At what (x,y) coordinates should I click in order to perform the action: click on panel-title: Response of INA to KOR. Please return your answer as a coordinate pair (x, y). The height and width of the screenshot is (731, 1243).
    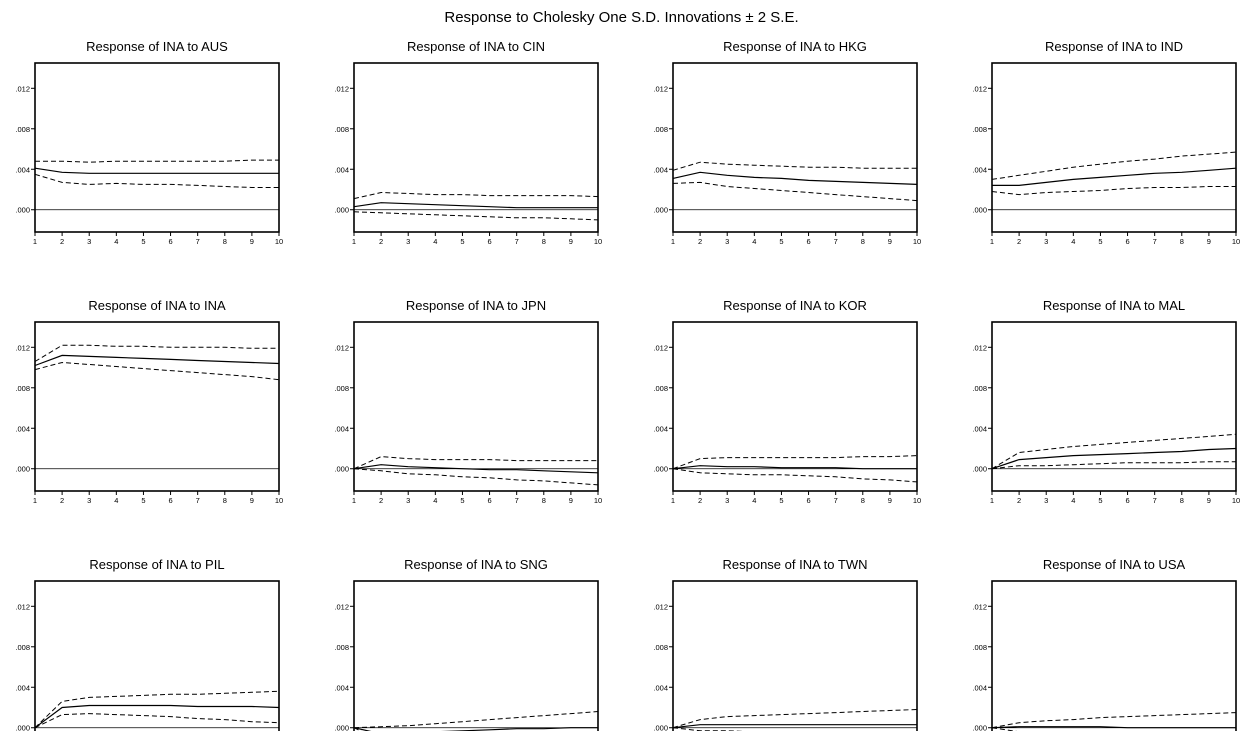
    Looking at the image, I should click on (795, 305).